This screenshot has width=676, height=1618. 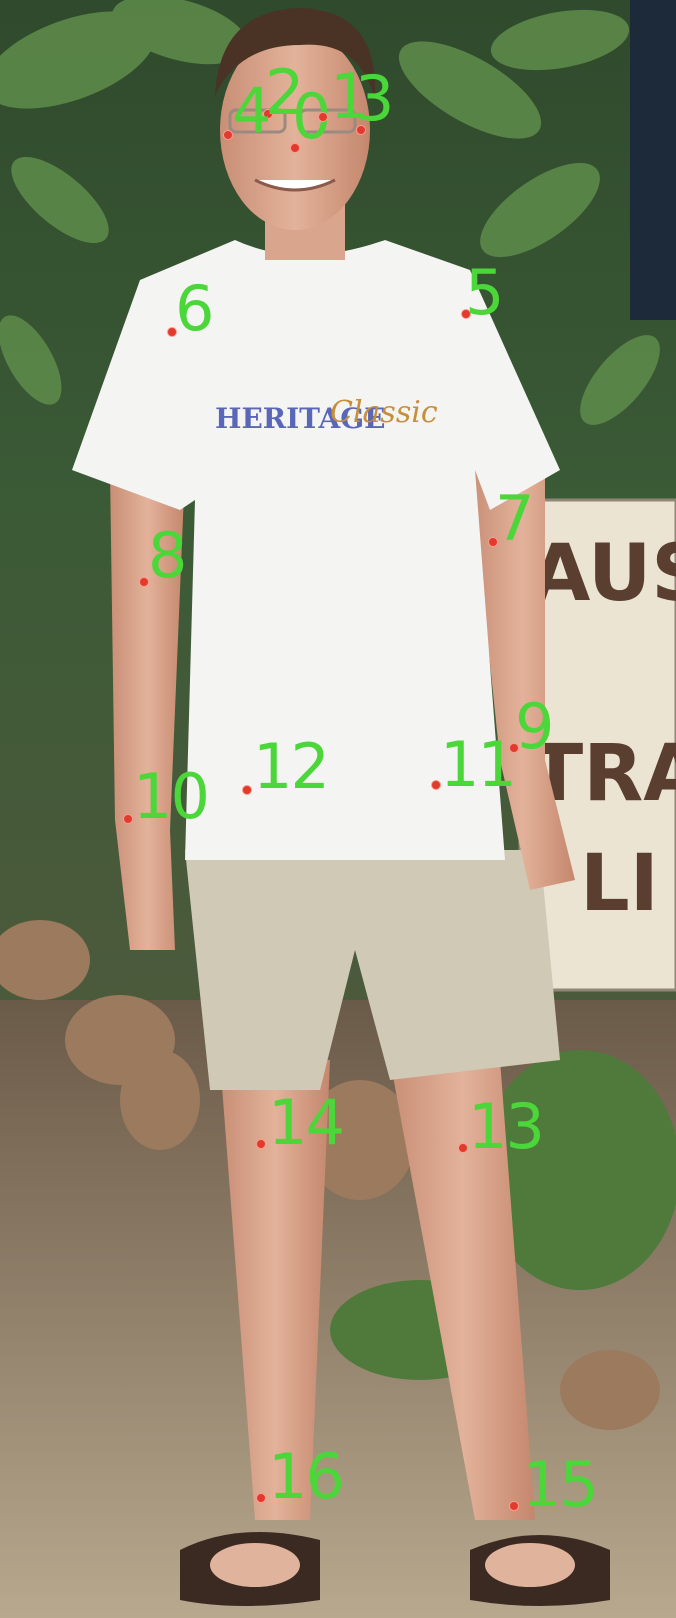 I want to click on keypoint-13-marker, so click(x=463, y=1148).